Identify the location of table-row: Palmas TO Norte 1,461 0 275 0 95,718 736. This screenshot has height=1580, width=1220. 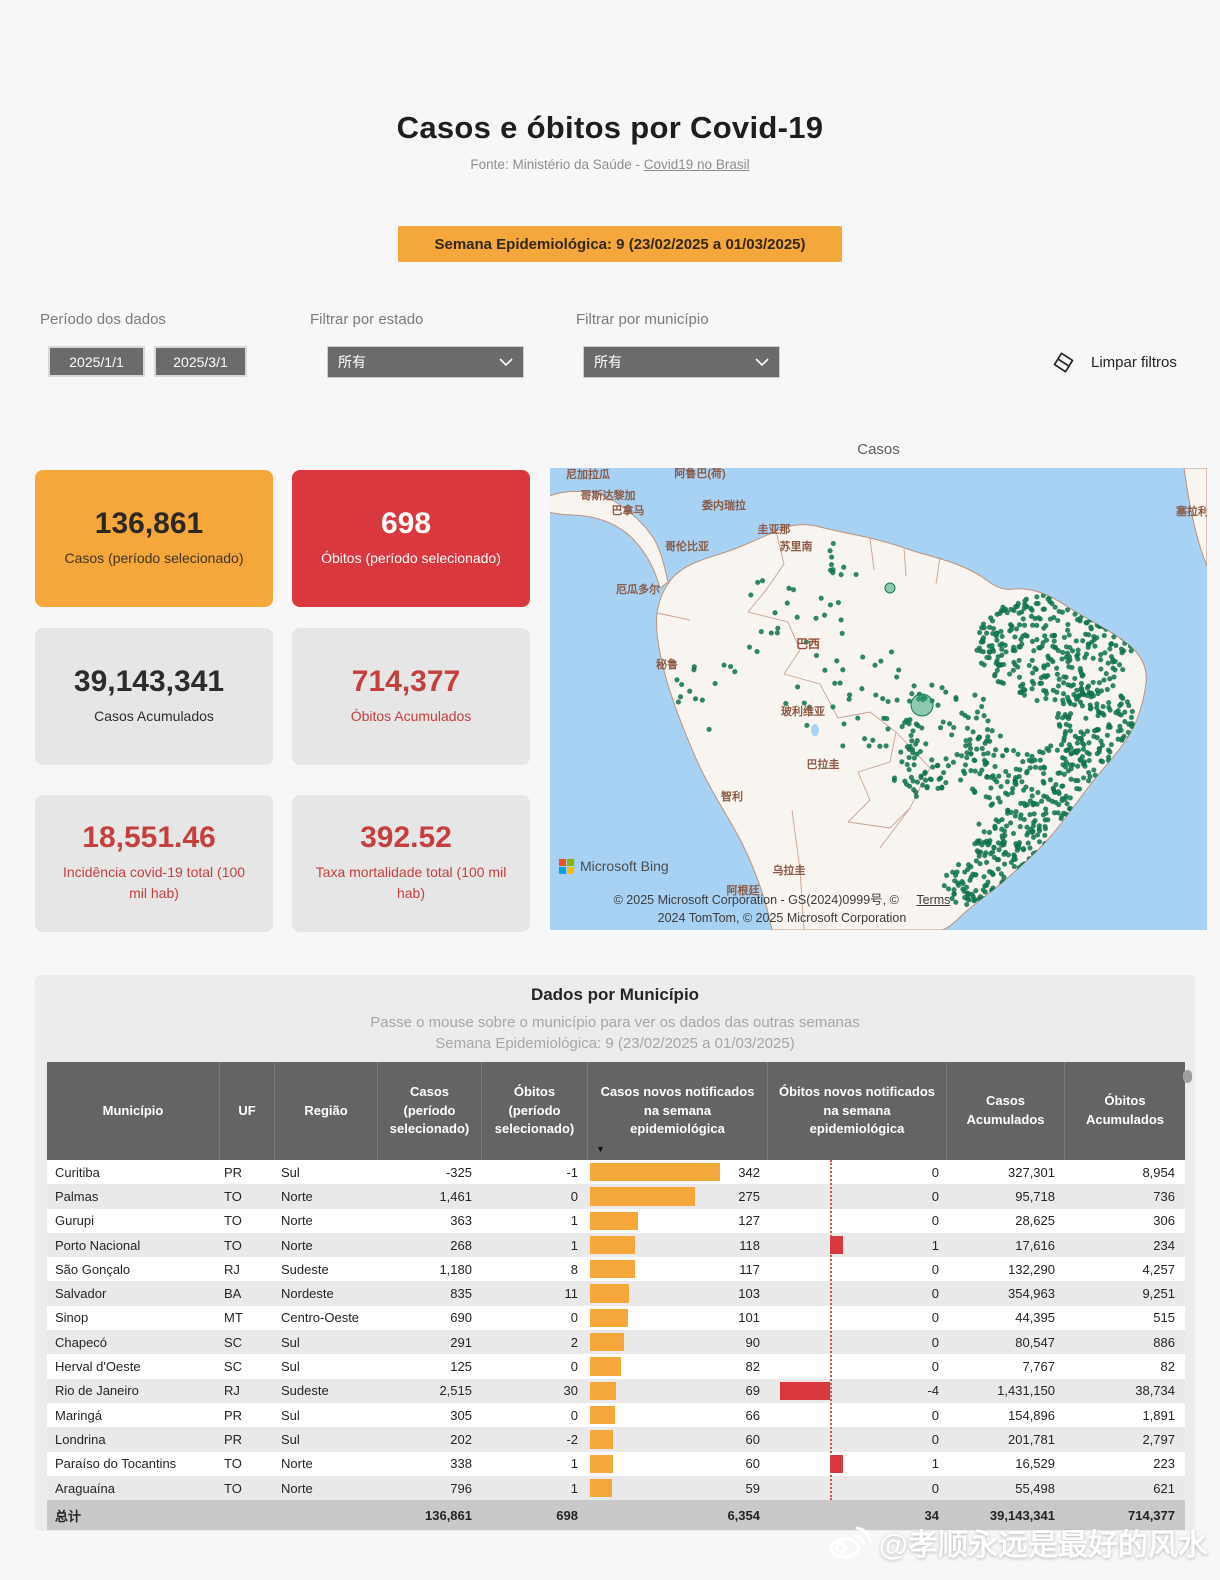
(616, 1196).